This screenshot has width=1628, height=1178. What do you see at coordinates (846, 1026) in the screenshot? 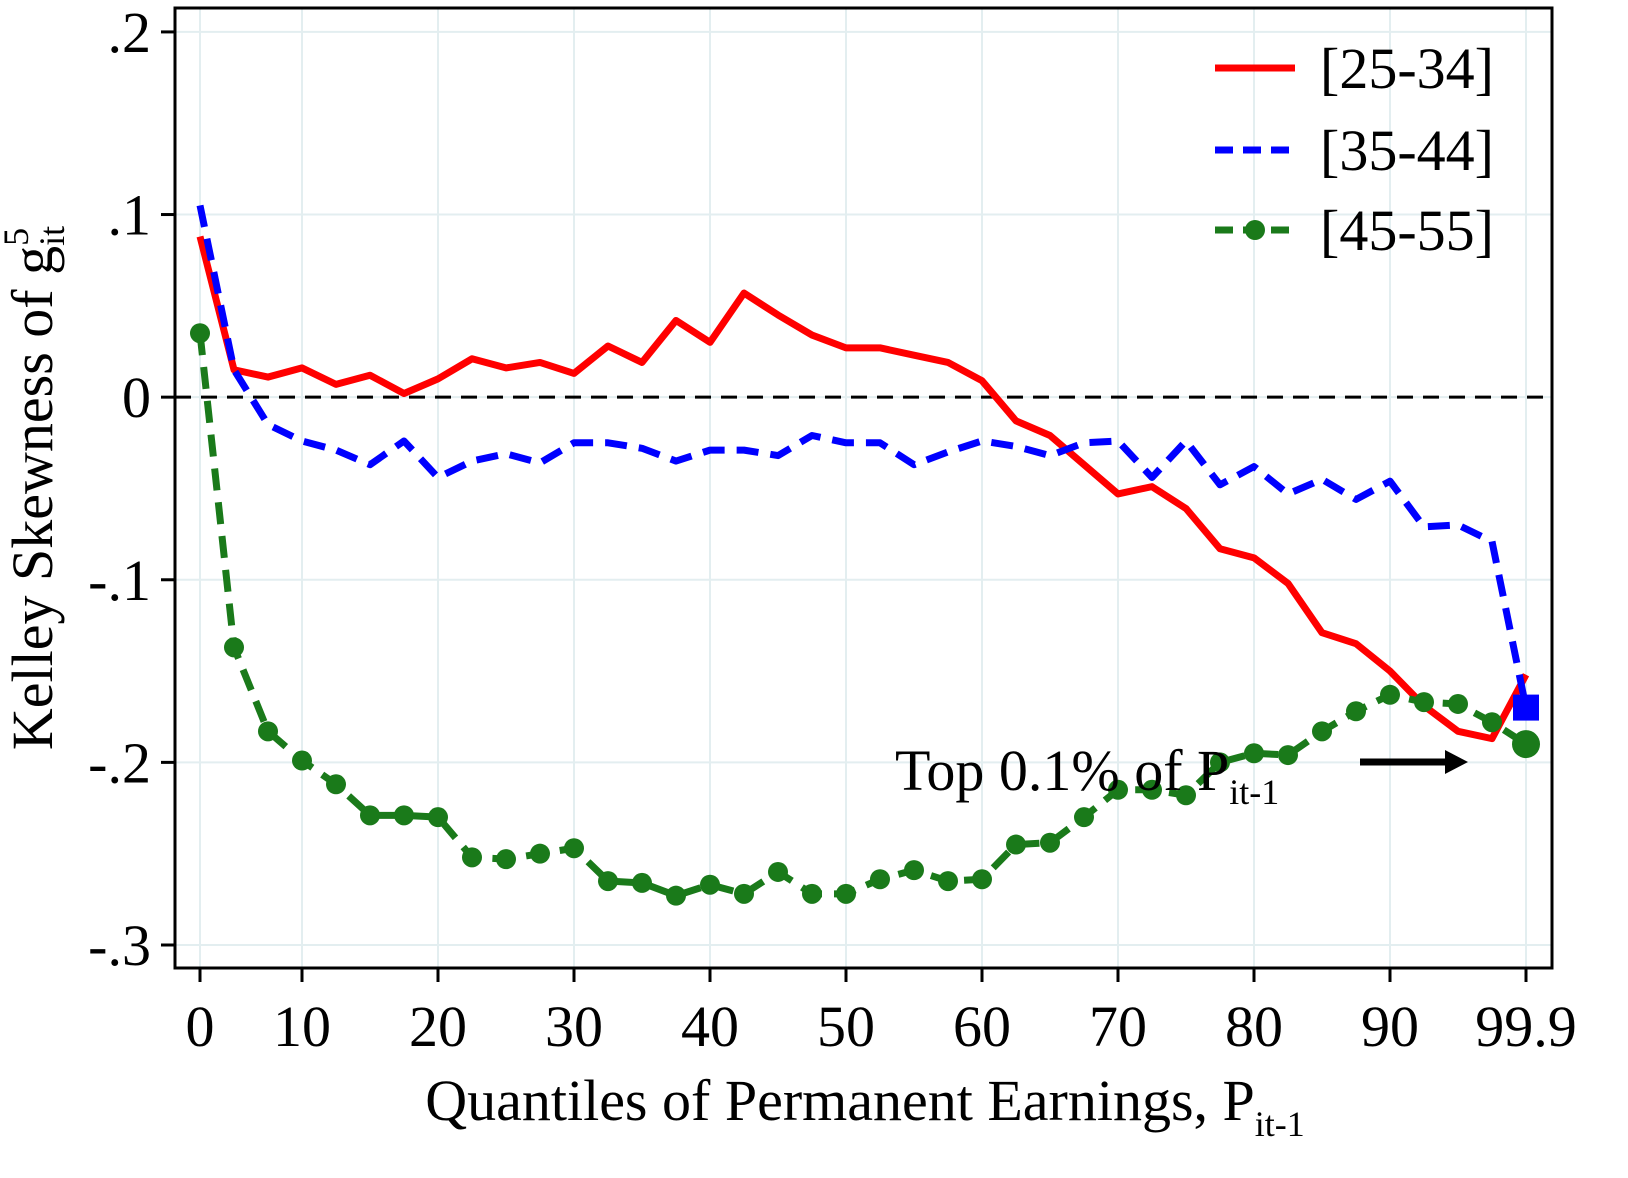
I see `x-tick-label: 50` at bounding box center [846, 1026].